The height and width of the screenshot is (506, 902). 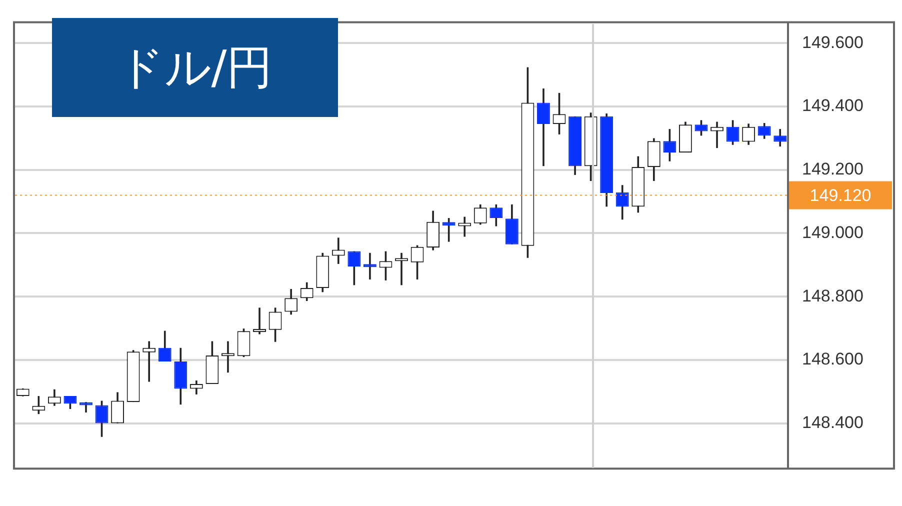 I want to click on ref-line-label: 149.120, so click(x=841, y=195).